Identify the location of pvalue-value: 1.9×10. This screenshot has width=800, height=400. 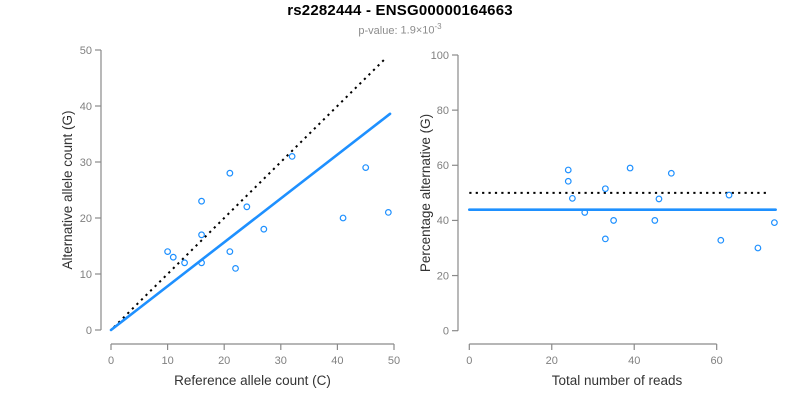
(417, 30).